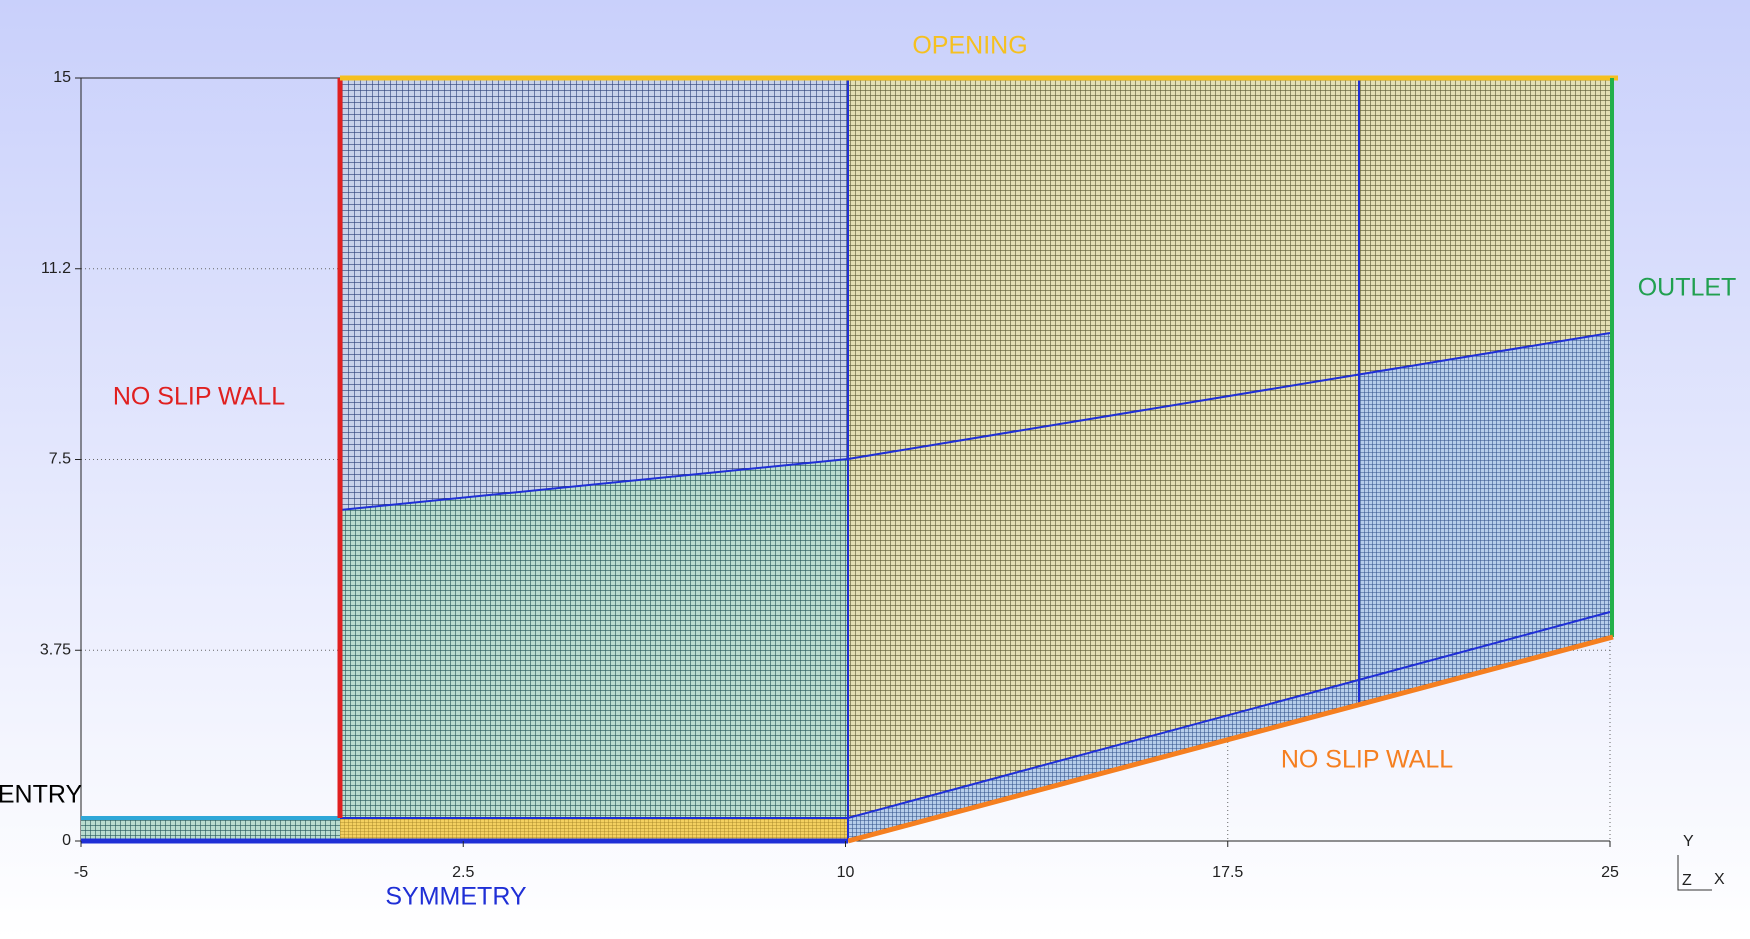 This screenshot has width=1750, height=939. What do you see at coordinates (66, 840) in the screenshot?
I see `y-tick-label: 0` at bounding box center [66, 840].